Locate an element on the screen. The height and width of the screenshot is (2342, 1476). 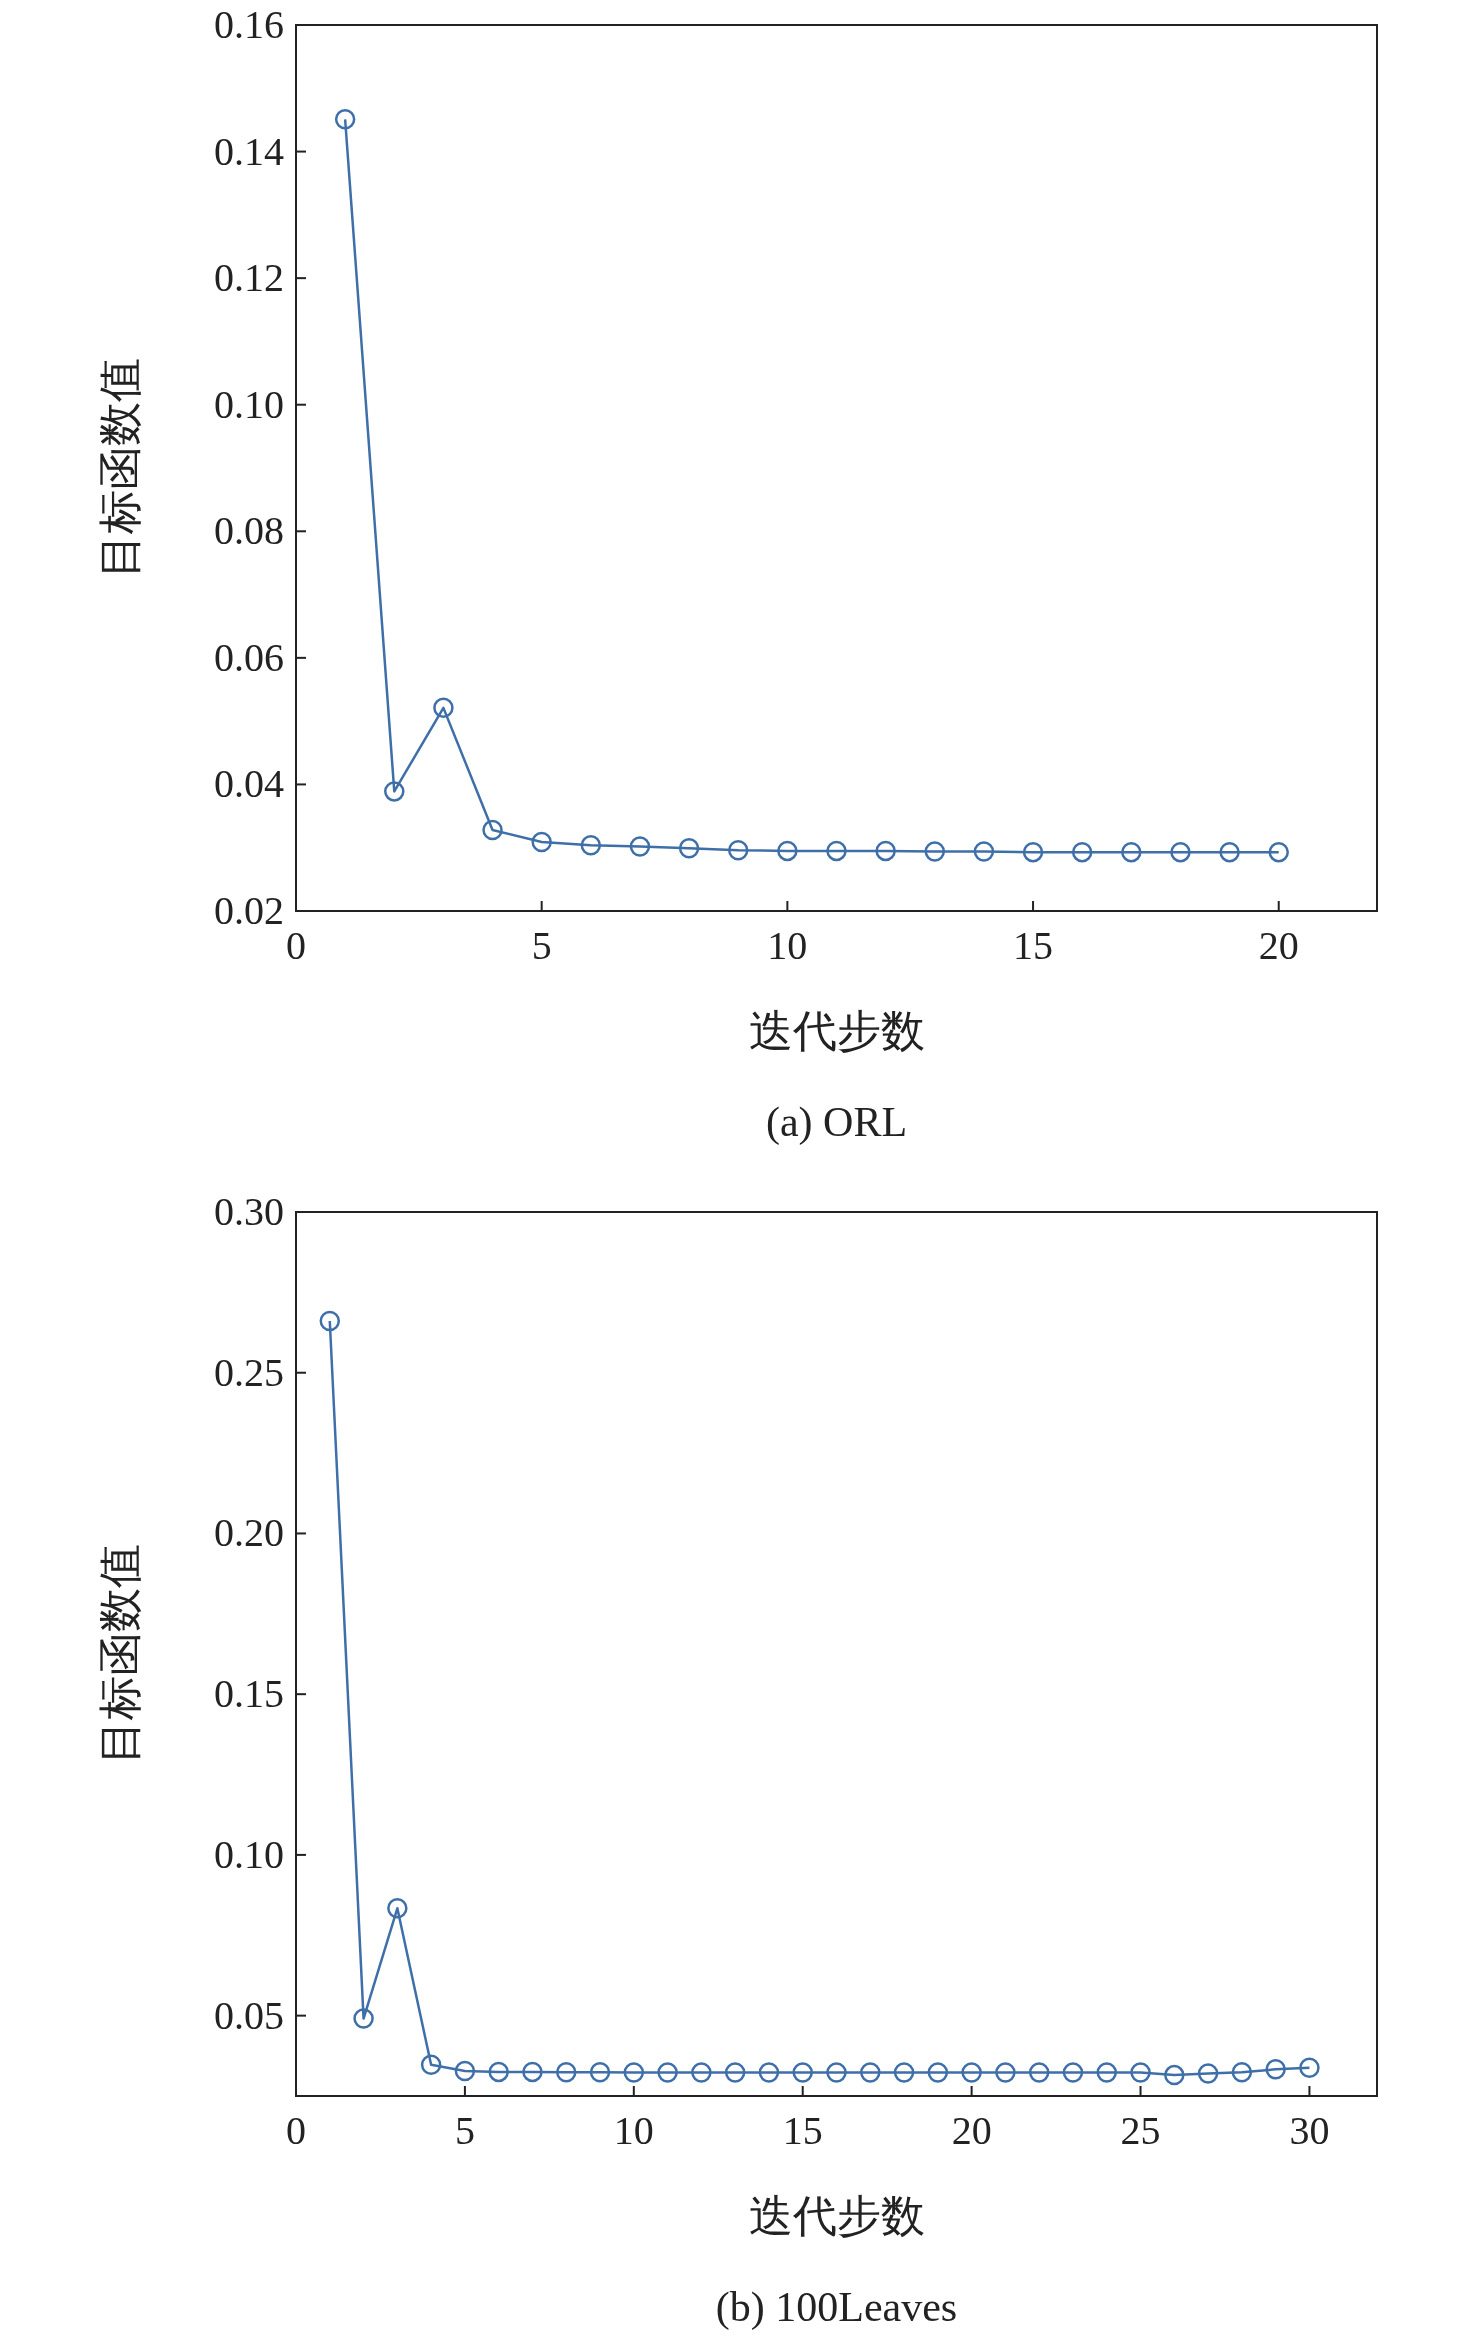
y-tick-label: 0.25 is located at coordinates (249, 1372).